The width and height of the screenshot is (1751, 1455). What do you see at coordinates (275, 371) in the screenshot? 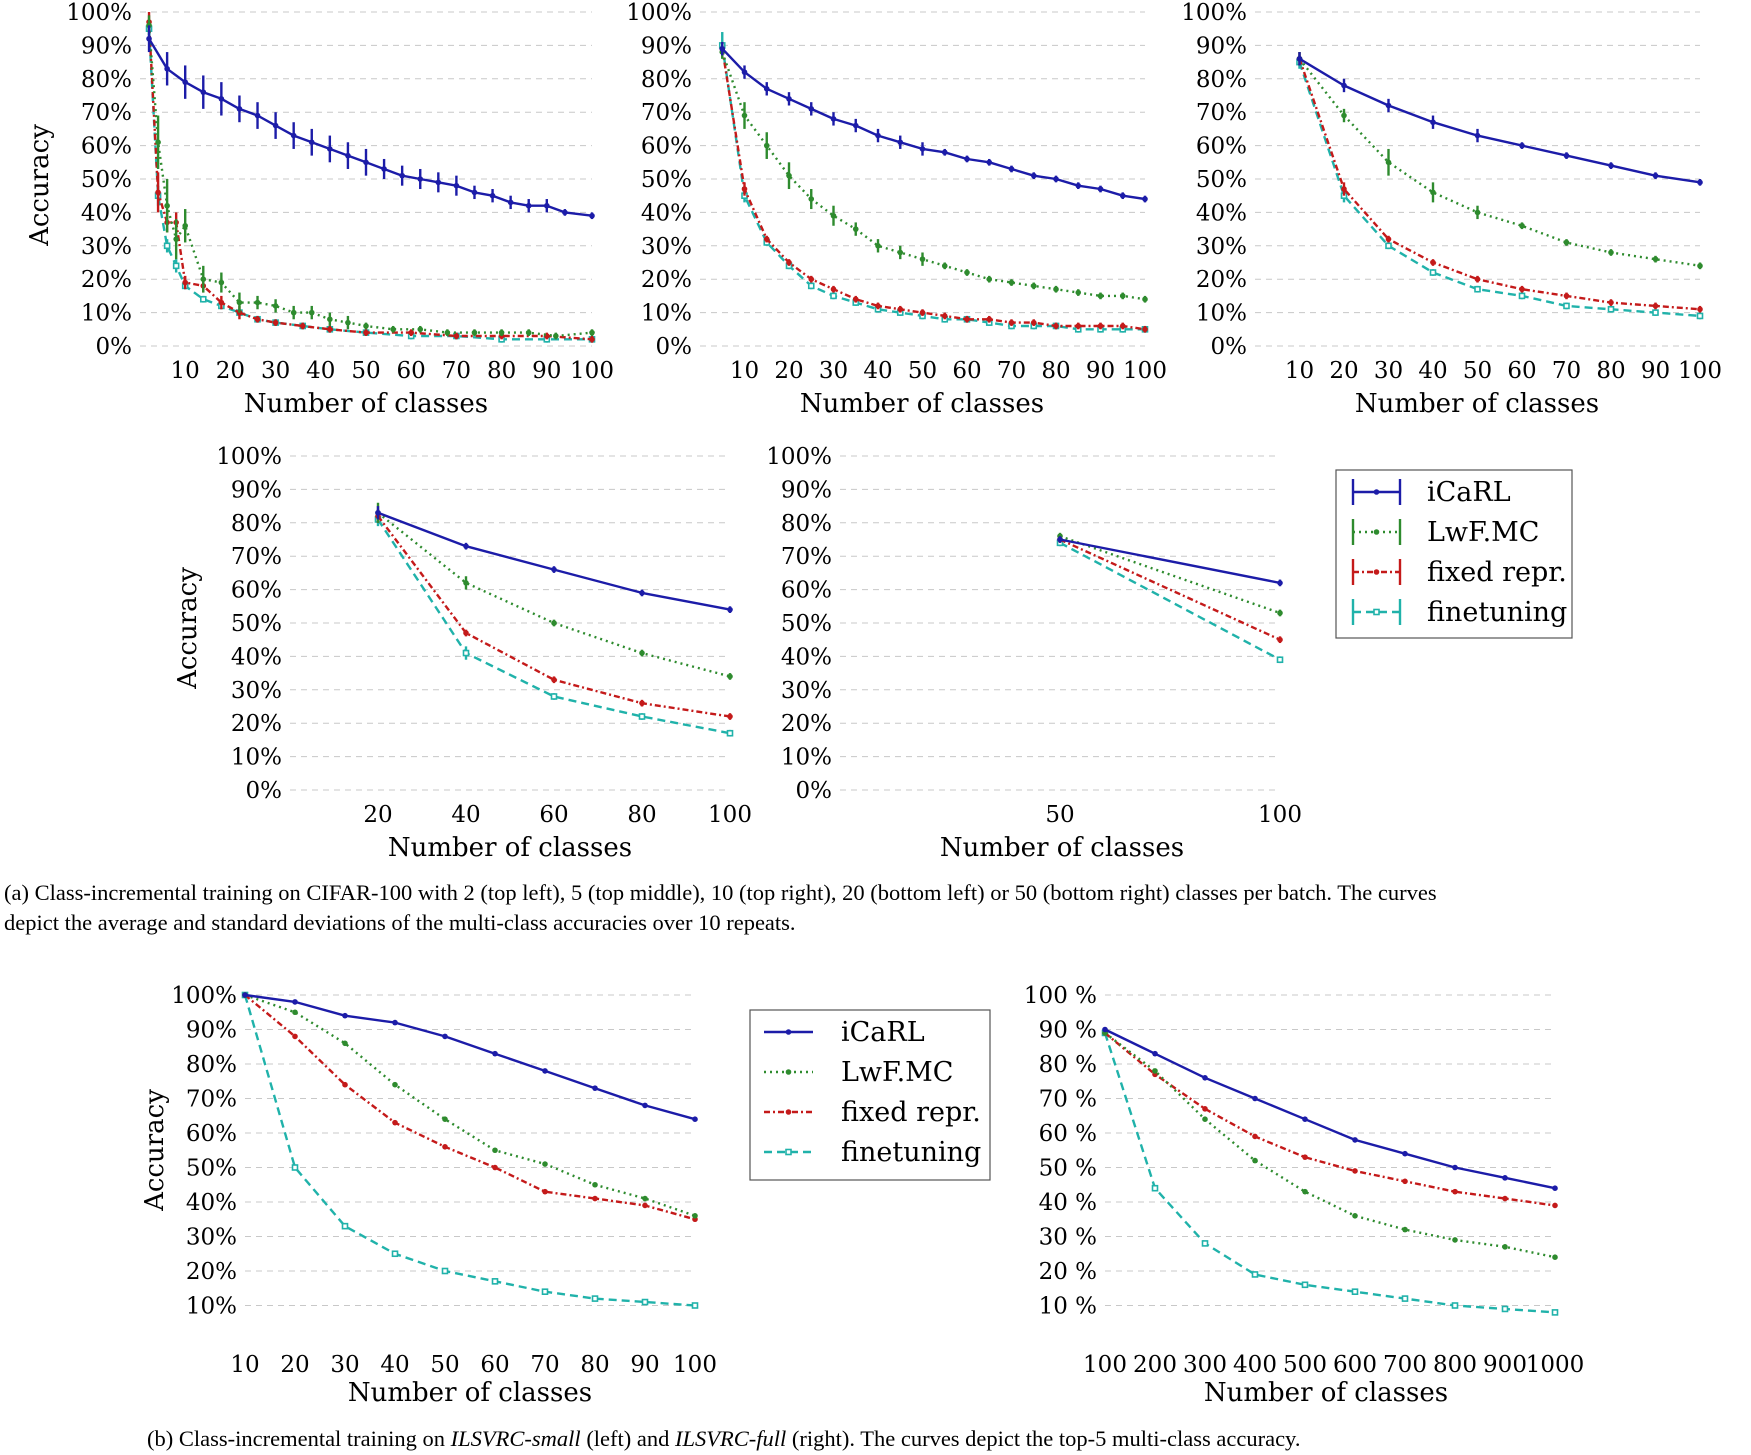
I see `x-tick-label: 30` at bounding box center [275, 371].